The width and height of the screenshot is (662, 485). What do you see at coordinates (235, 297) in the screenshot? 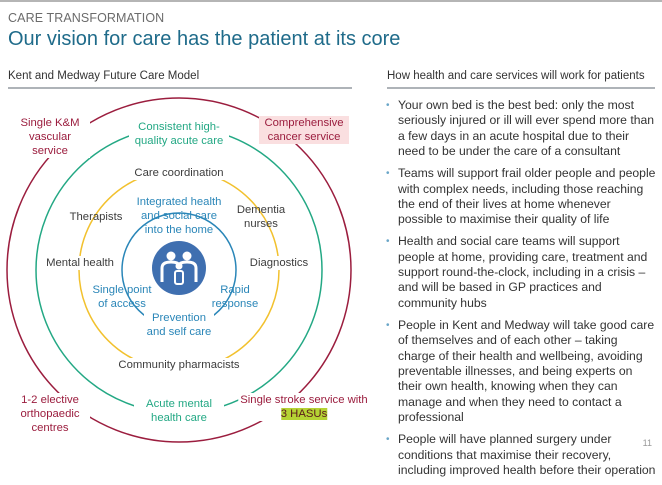
I see `label-rapid-response: Rapid response` at bounding box center [235, 297].